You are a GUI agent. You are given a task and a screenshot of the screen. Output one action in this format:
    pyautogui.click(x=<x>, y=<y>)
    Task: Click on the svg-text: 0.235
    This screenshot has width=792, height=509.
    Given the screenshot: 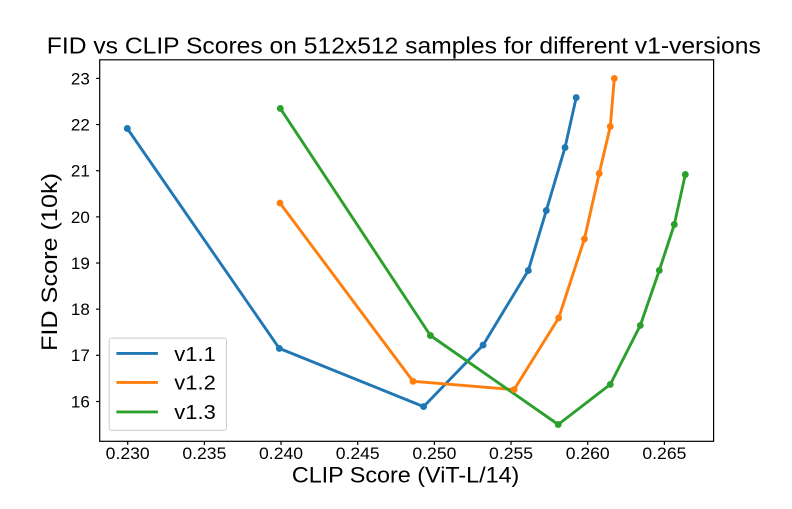 What is the action you would take?
    pyautogui.click(x=204, y=453)
    